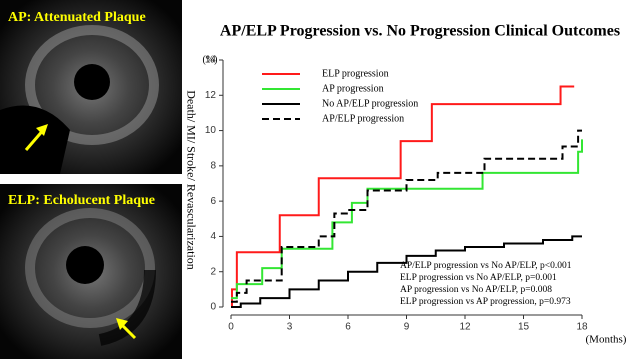  Describe the element at coordinates (211, 130) in the screenshot. I see `y-tick-label: 10` at that location.